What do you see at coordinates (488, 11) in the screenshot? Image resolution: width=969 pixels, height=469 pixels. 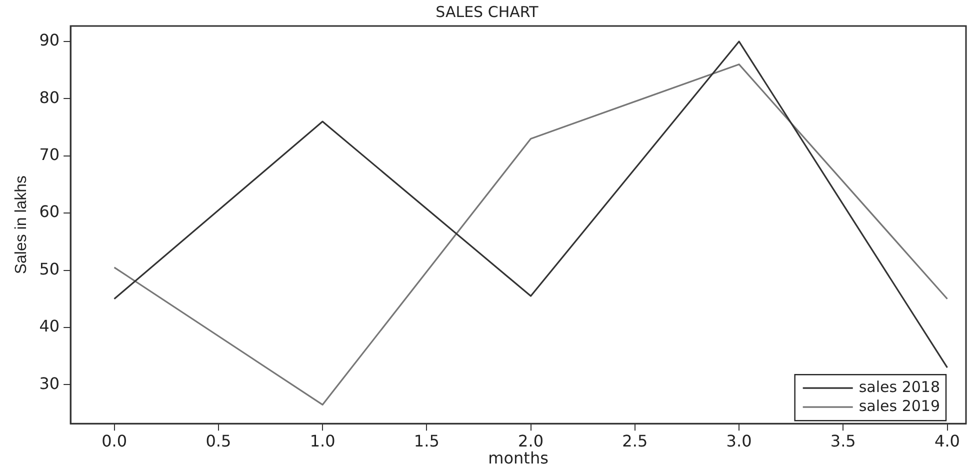 I see `chart-title: SALES CHART` at bounding box center [488, 11].